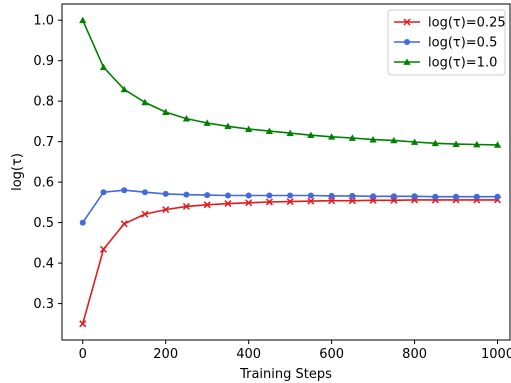 The height and width of the screenshot is (383, 511). I want to click on legend-label: log(τ)=0.25, so click(467, 23).